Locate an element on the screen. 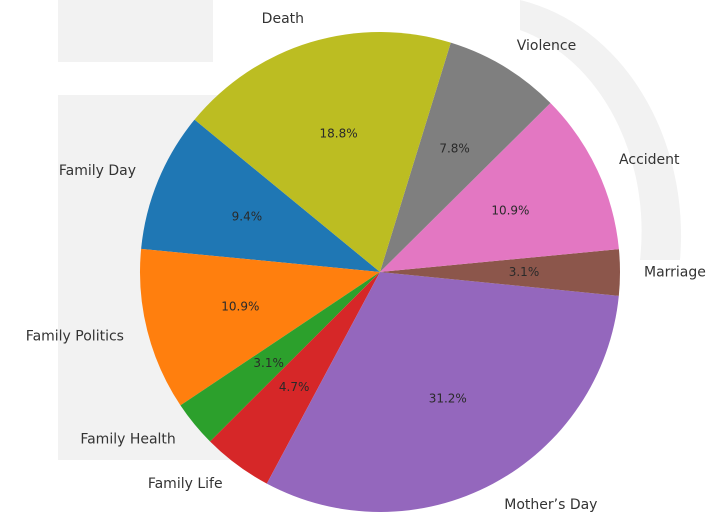 This screenshot has height=518, width=715. value-label: 4.7% is located at coordinates (294, 387).